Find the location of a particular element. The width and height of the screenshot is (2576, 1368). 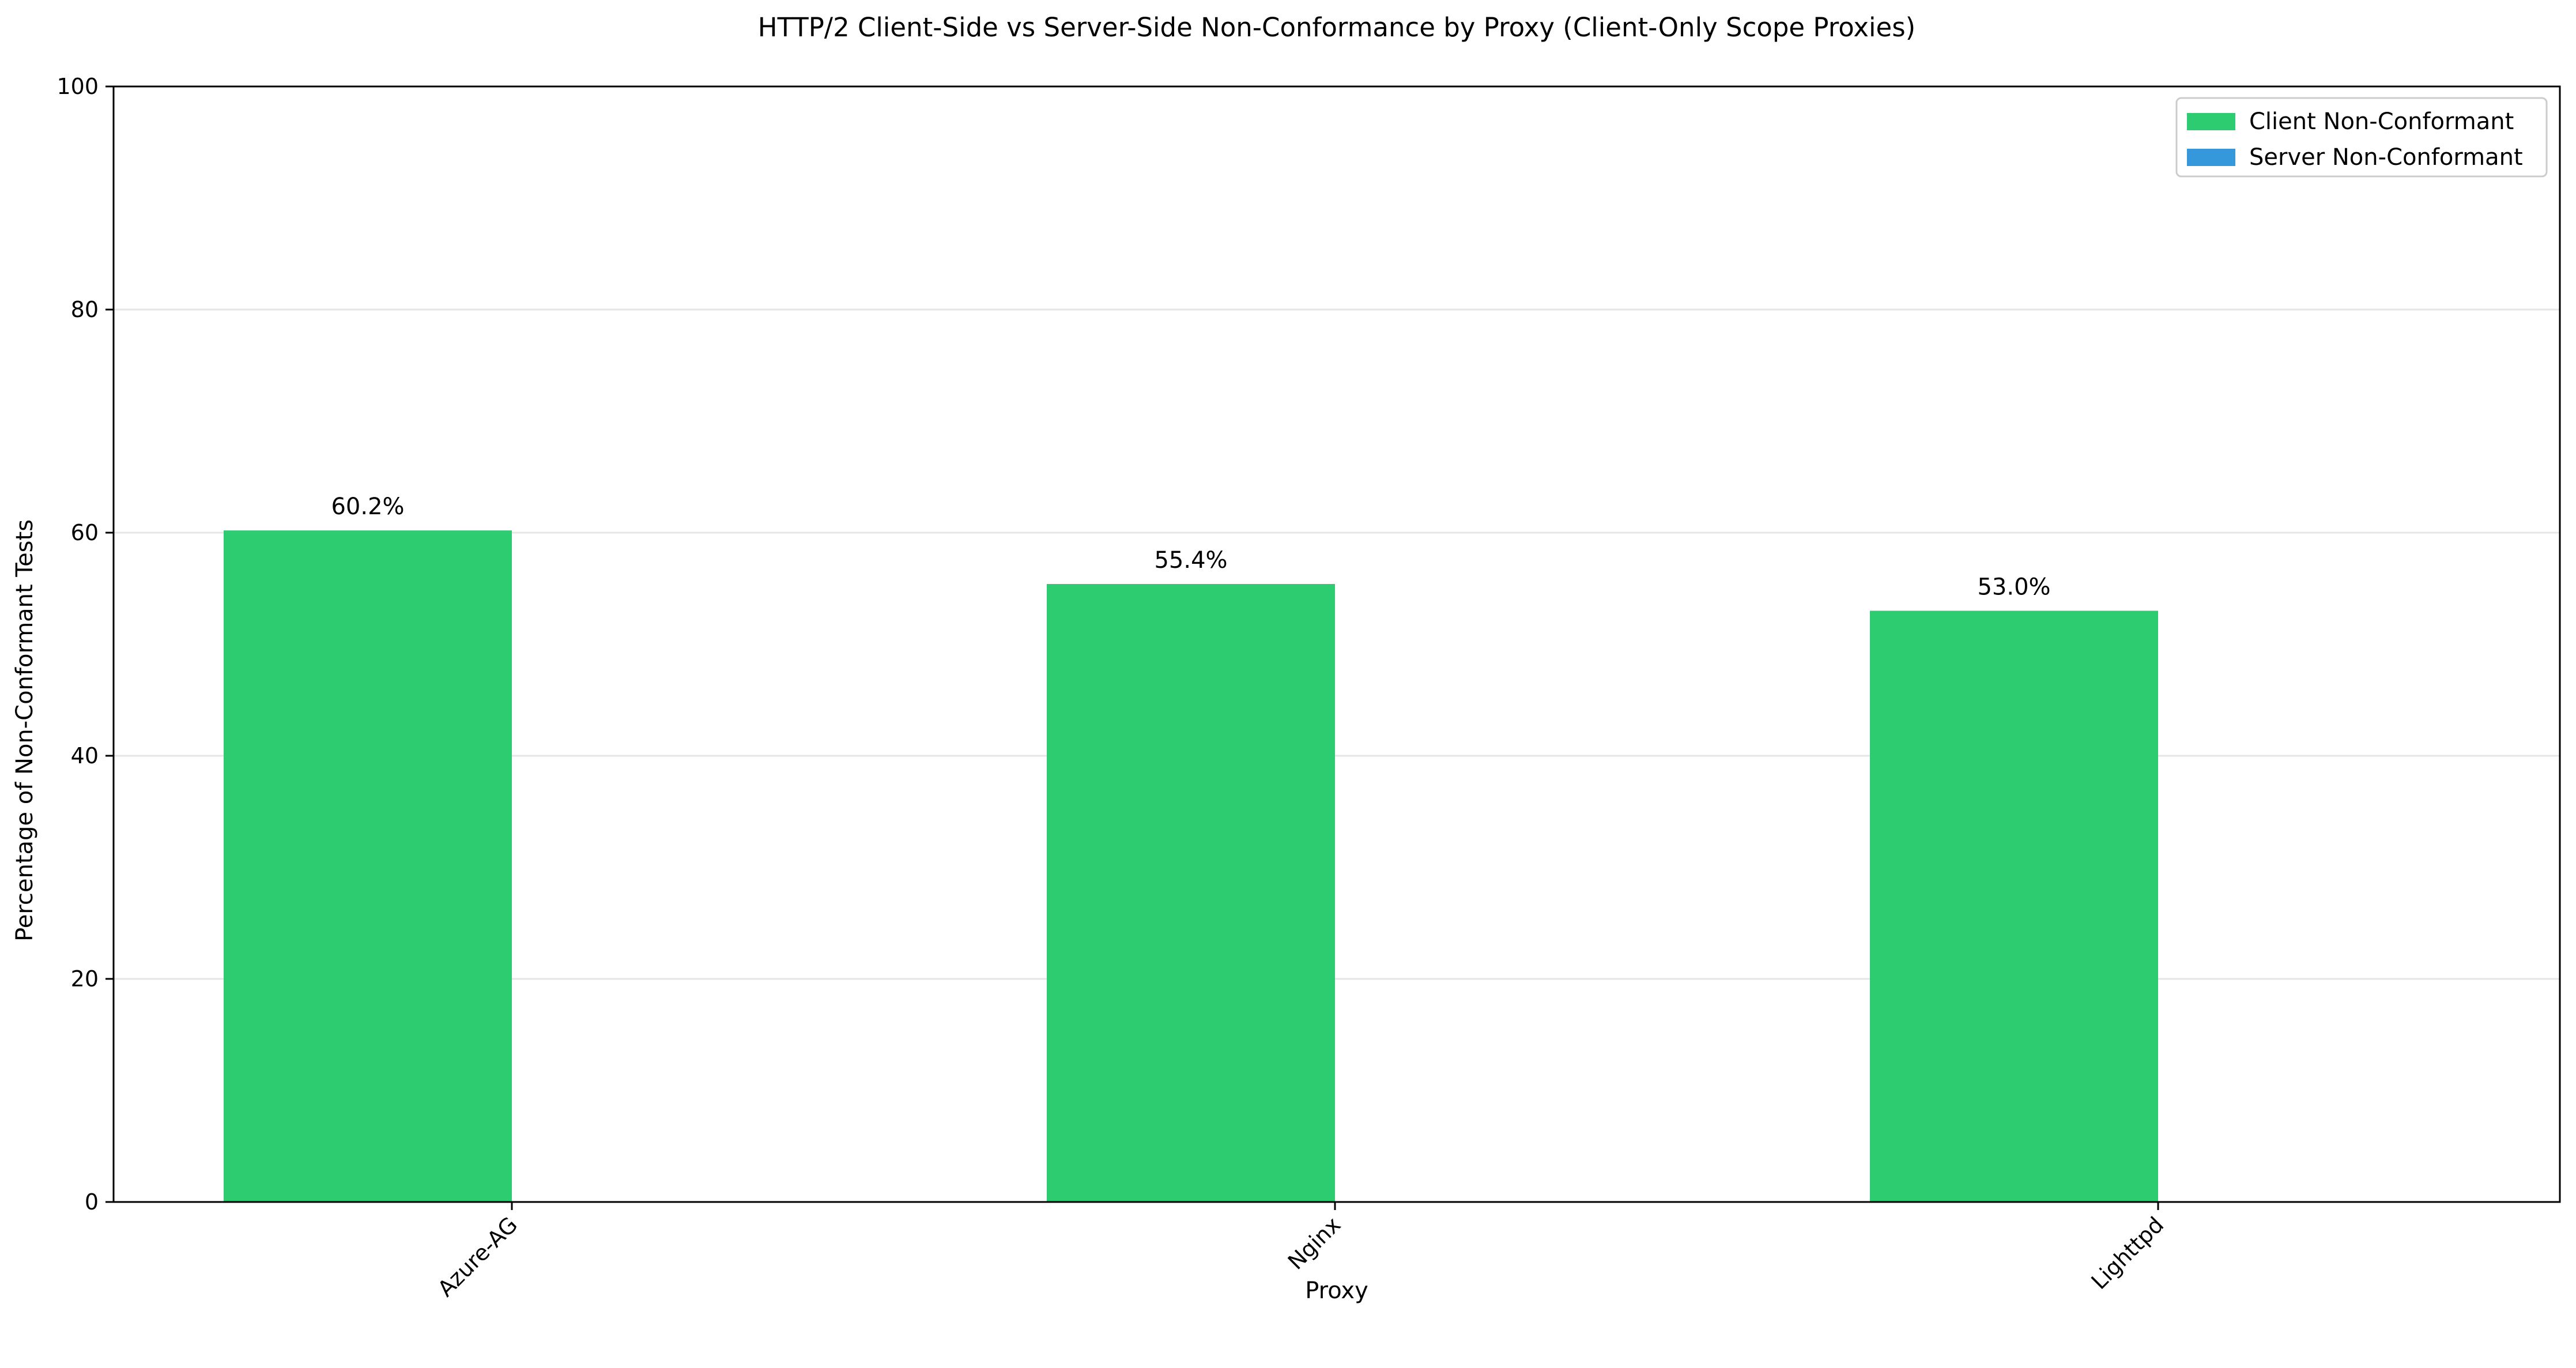

x-axis: Azure-AG Nginx Lighttpd is located at coordinates (1300, 1252).